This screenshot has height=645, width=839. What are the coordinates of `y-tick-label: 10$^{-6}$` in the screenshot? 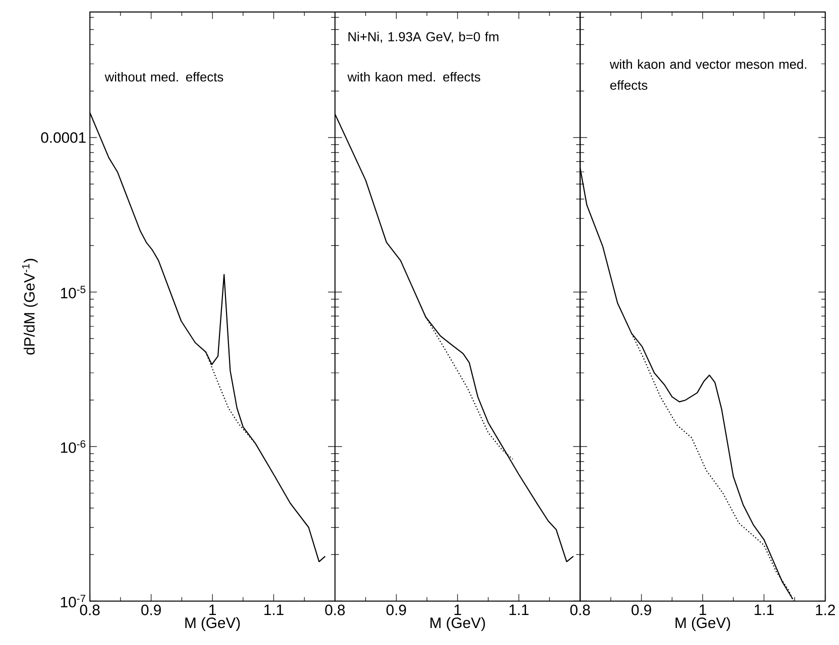 It's located at (73, 446).